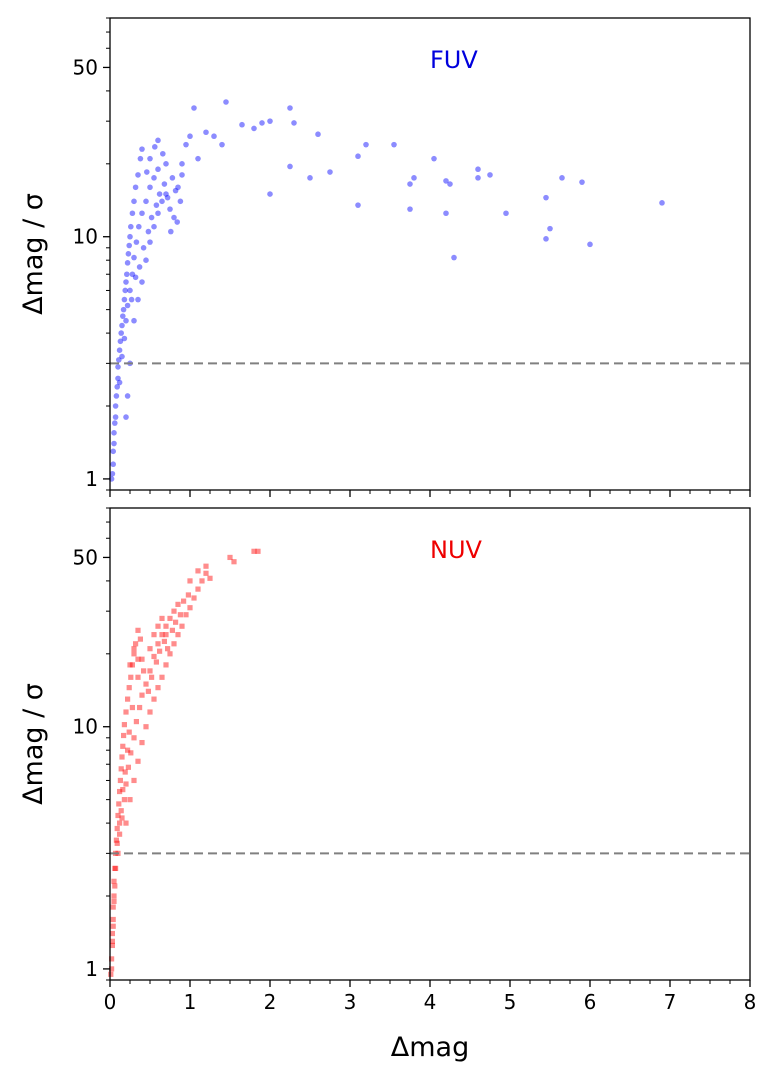 The width and height of the screenshot is (772, 1079). I want to click on nuv-x-tick-label: 7, so click(670, 1002).